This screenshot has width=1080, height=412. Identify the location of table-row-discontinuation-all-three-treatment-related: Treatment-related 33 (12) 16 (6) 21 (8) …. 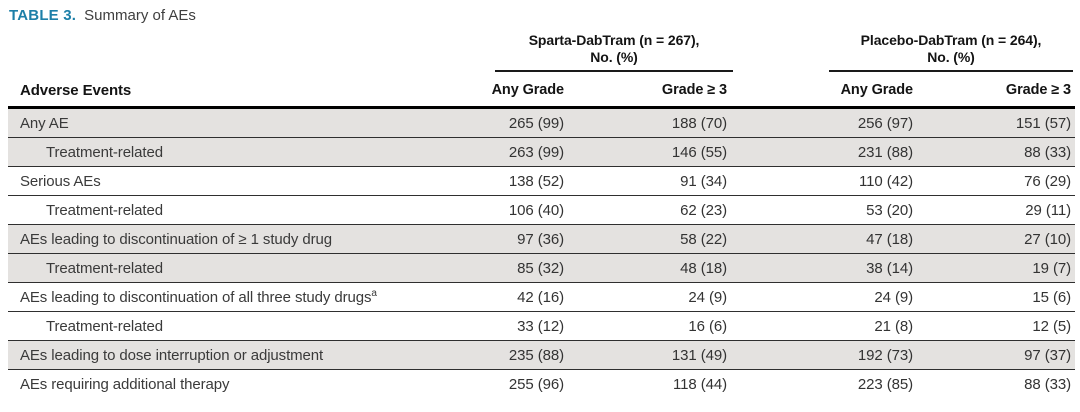
(541, 326).